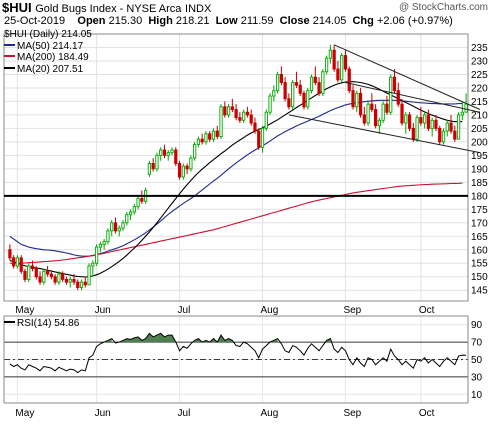 This screenshot has width=494, height=428. I want to click on legend-main-label: $HUI (Daily) 214.05, so click(48, 34).